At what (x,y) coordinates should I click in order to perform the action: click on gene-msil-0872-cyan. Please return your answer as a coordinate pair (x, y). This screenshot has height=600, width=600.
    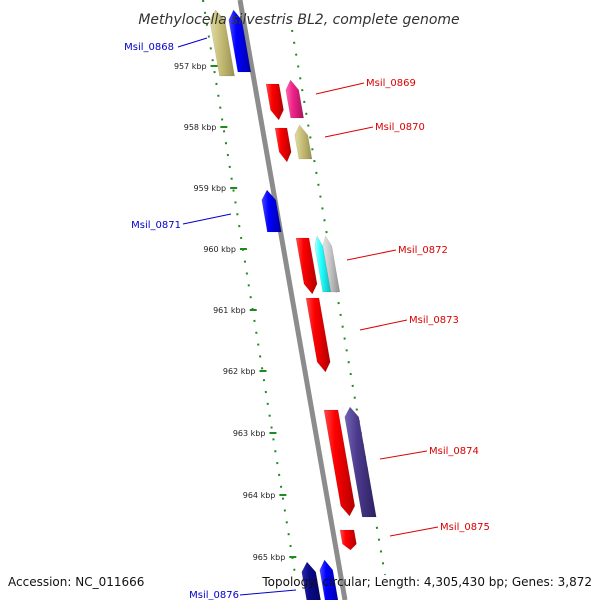
    Looking at the image, I should click on (323, 264).